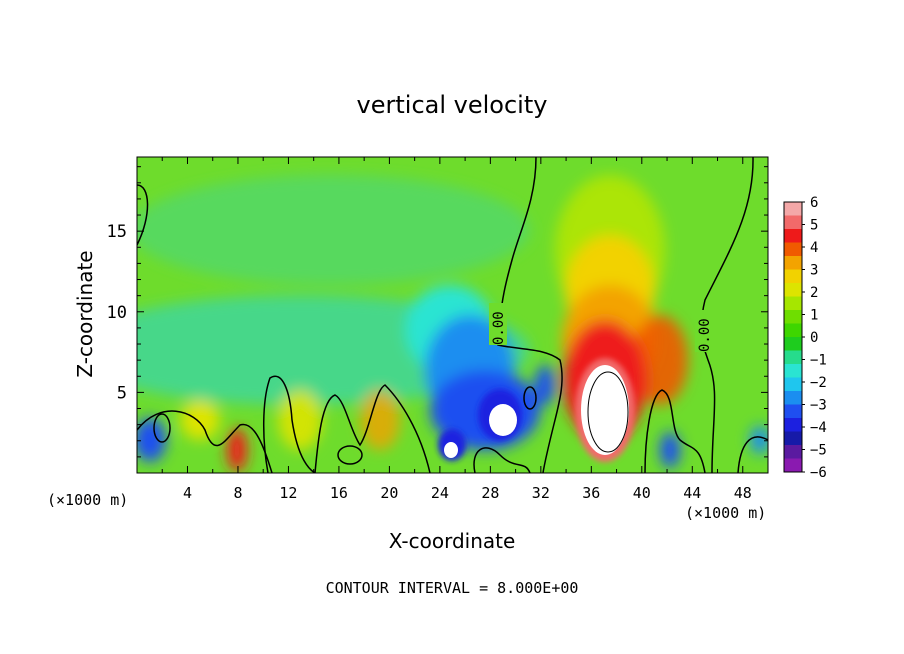 This screenshot has height=654, width=904. I want to click on x-tick-label: 40, so click(642, 493).